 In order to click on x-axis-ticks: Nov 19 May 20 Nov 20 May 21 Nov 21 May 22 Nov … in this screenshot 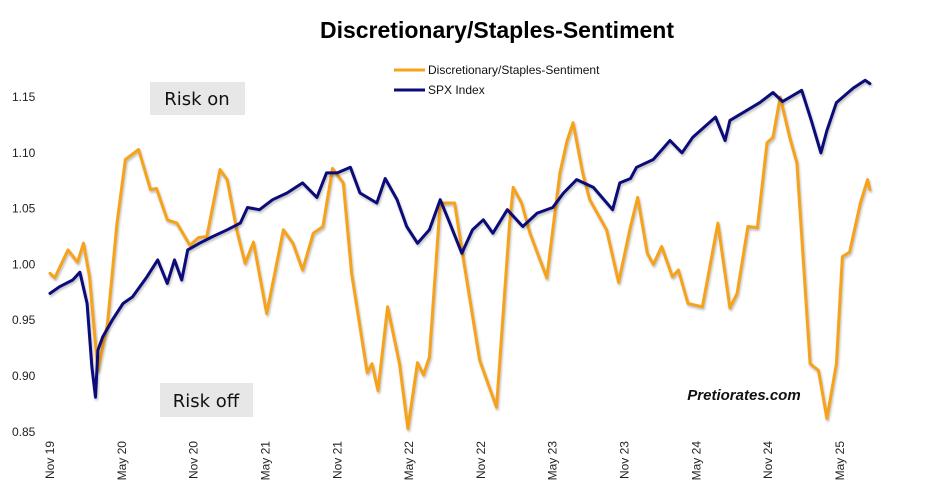, I will do `click(445, 461)`.